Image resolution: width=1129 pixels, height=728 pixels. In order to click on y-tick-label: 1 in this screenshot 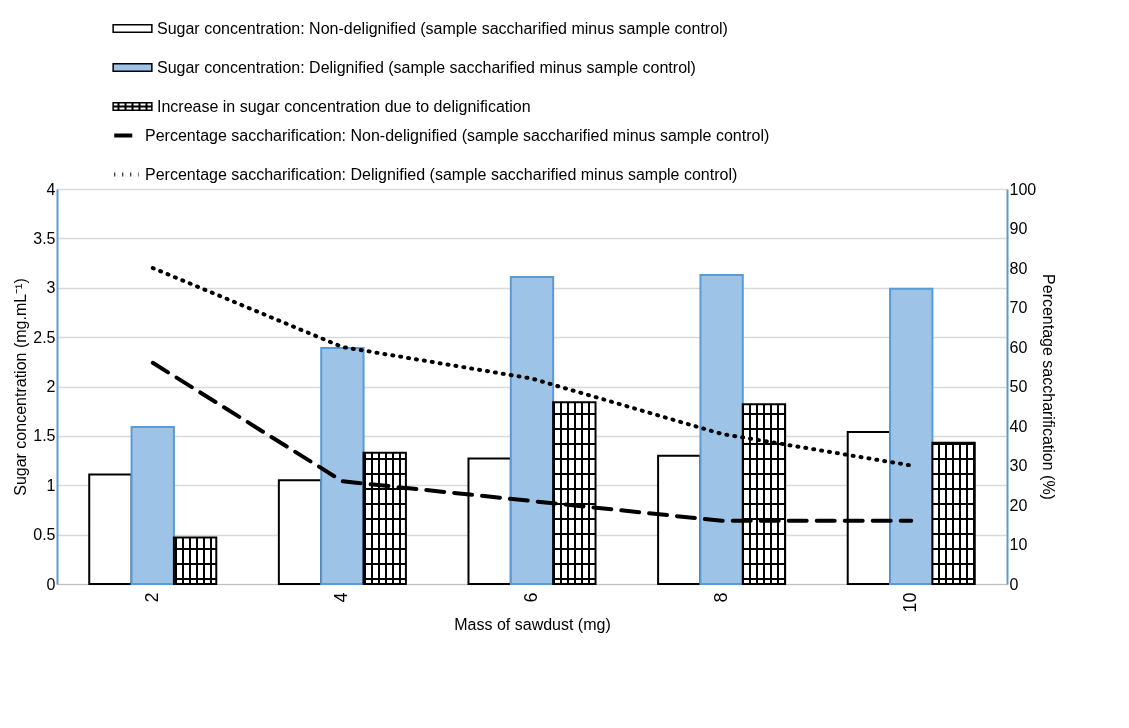, I will do `click(51, 485)`.